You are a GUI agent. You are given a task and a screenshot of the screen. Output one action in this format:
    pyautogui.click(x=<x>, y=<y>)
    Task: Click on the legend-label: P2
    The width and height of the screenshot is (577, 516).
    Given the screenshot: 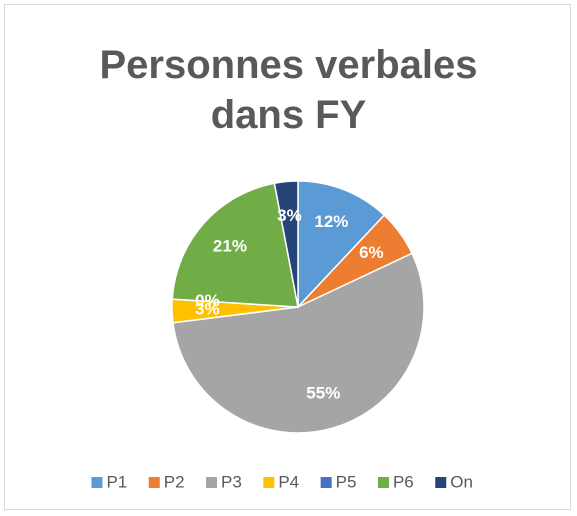 What is the action you would take?
    pyautogui.click(x=174, y=481)
    